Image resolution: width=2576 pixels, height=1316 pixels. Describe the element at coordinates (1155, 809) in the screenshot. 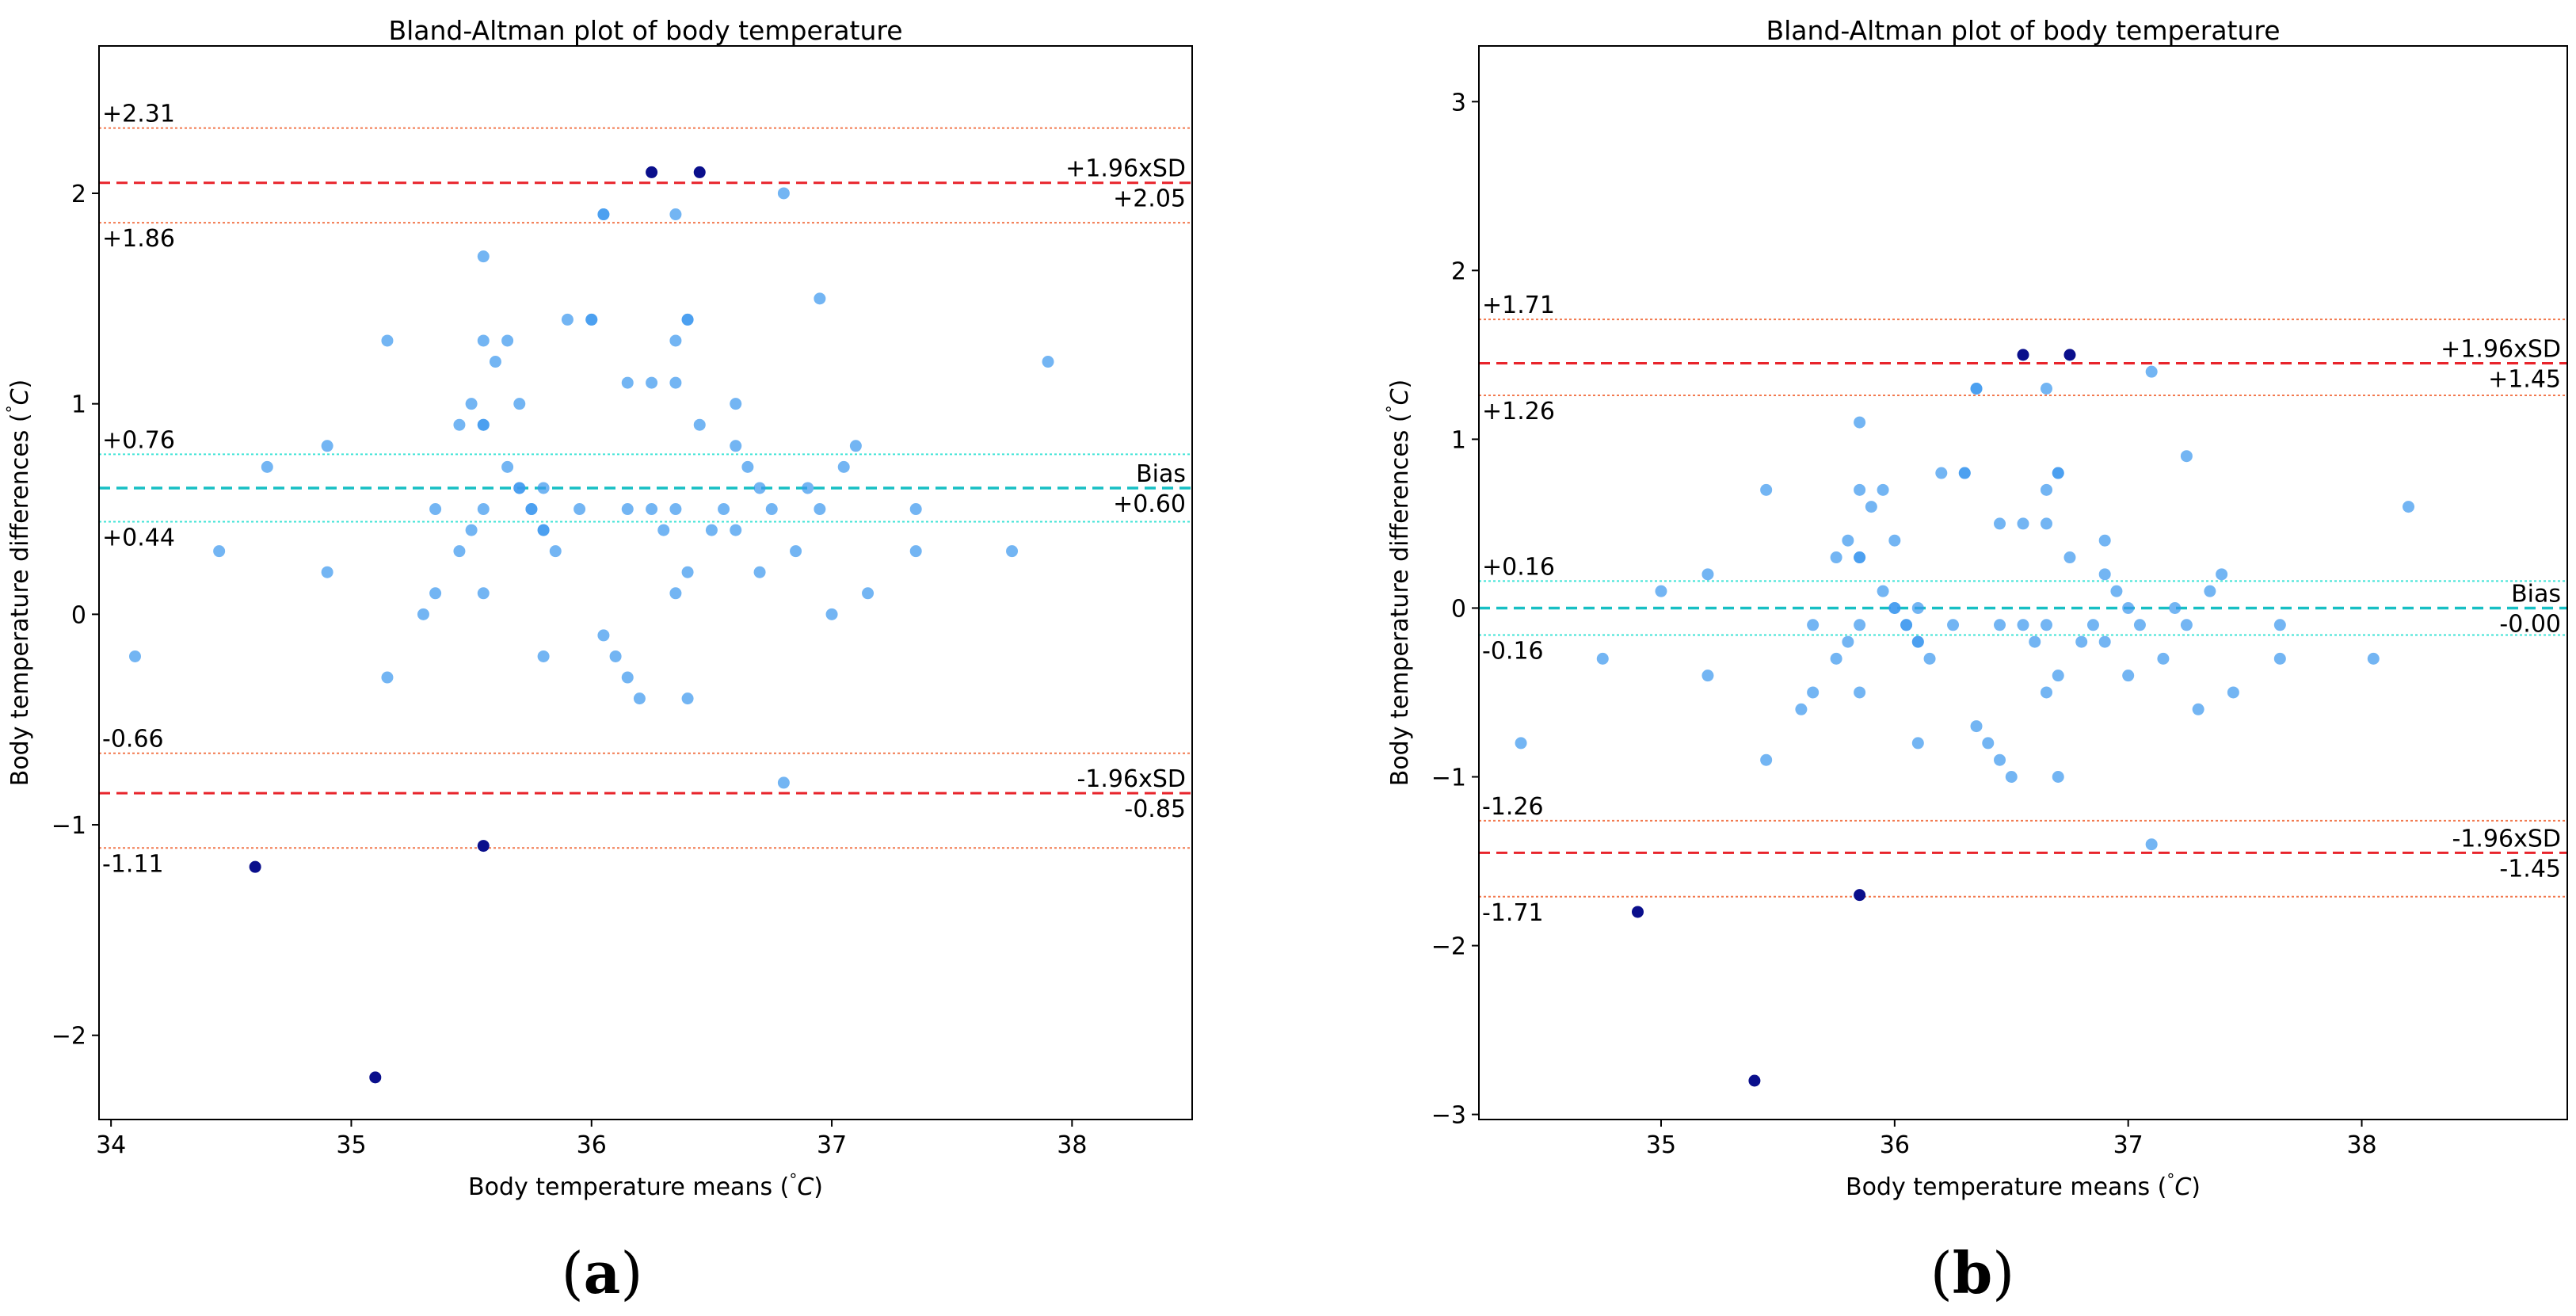

I see `reference-value-label: -0.85` at that location.